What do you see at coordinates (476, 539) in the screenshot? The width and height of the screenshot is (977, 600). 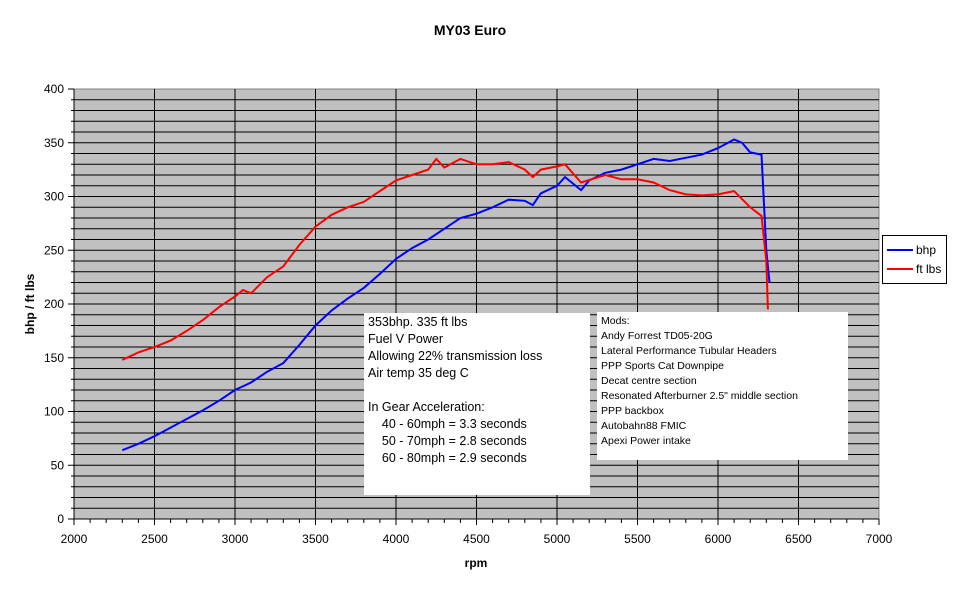 I see `x-tick-label: 4500` at bounding box center [476, 539].